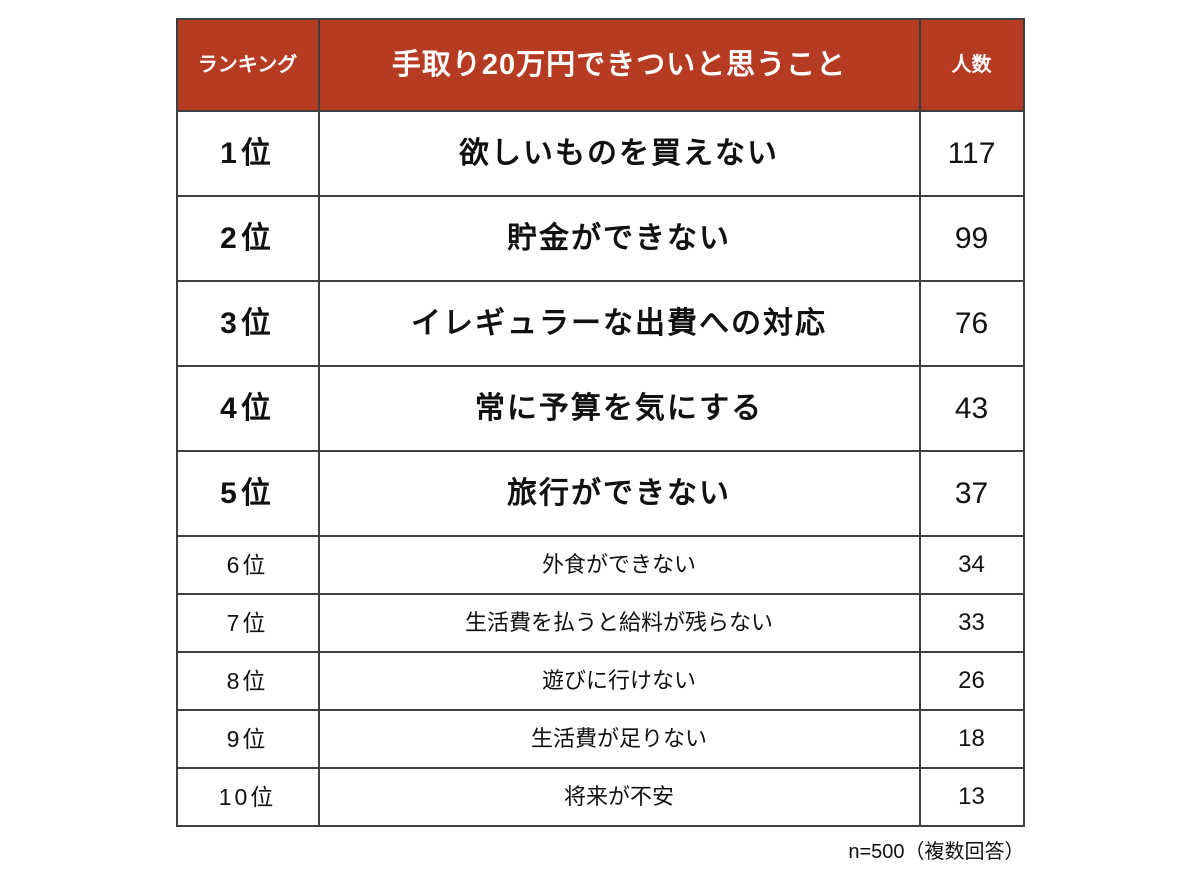 This screenshot has height=887, width=1200. Describe the element at coordinates (970, 493) in the screenshot. I see `count-cell: 37` at that location.